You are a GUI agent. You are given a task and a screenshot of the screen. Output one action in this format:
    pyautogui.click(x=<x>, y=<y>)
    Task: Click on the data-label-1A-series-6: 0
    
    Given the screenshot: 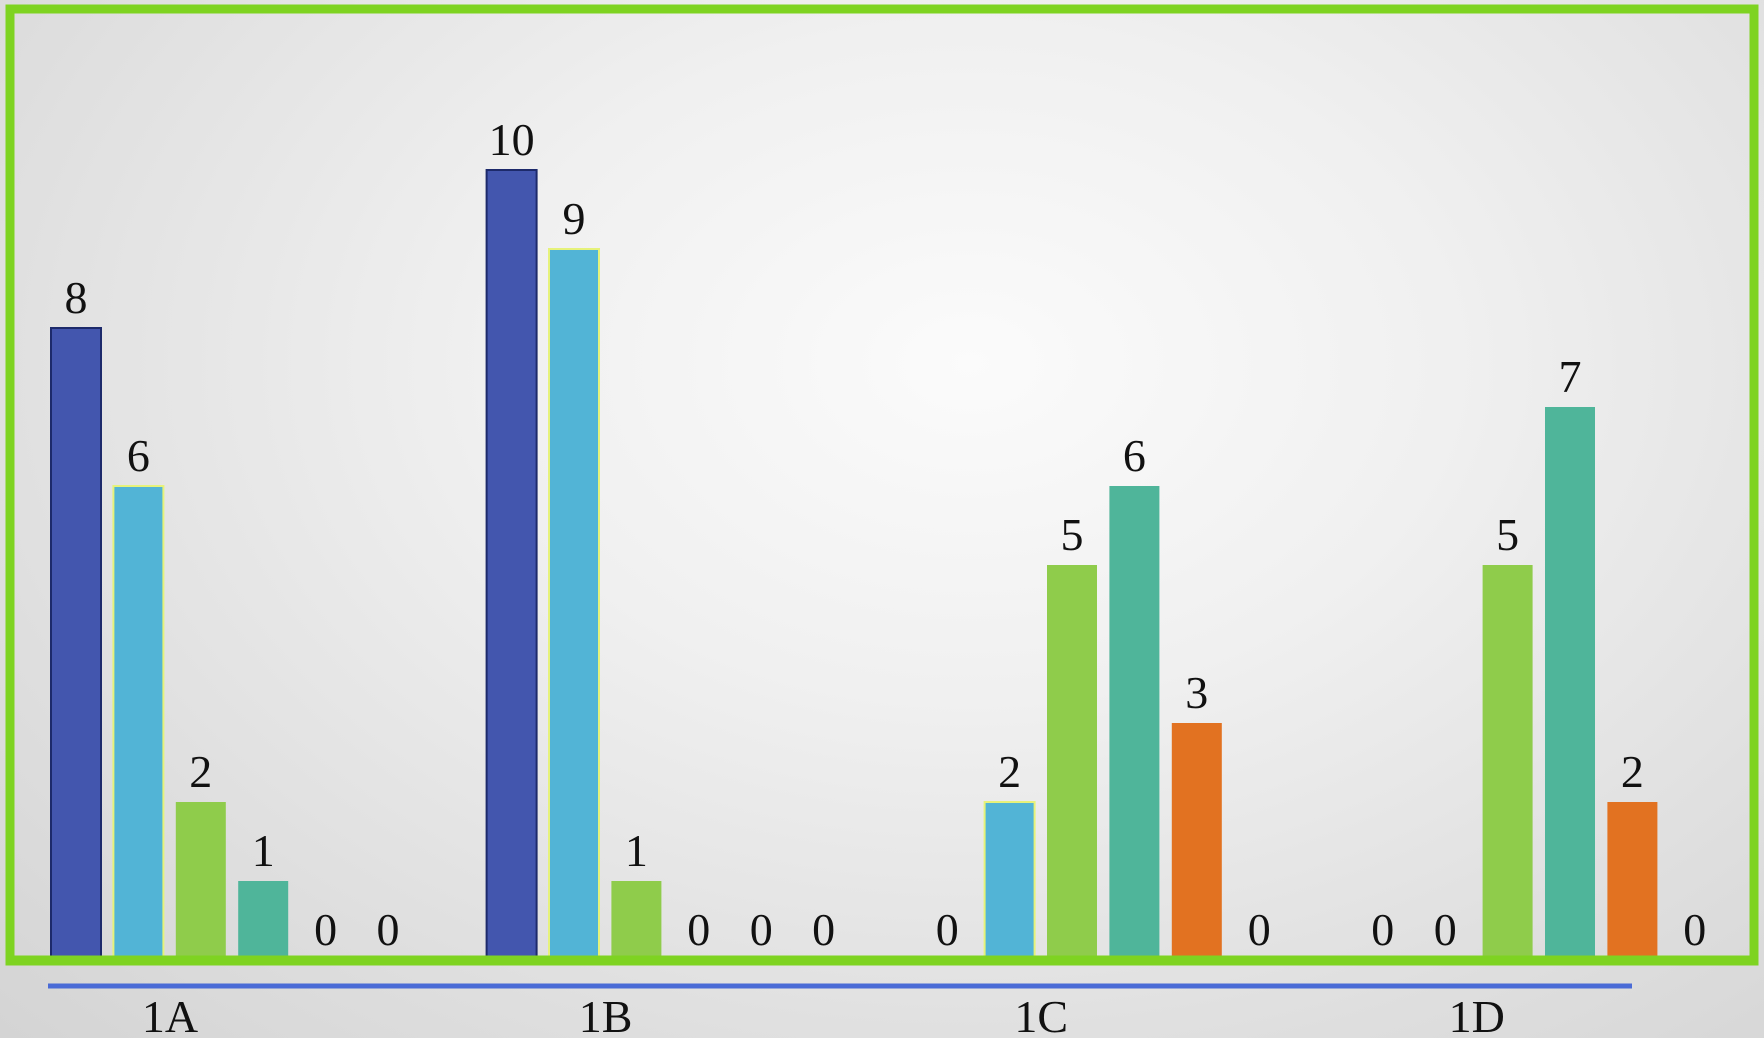 What is the action you would take?
    pyautogui.click(x=388, y=929)
    